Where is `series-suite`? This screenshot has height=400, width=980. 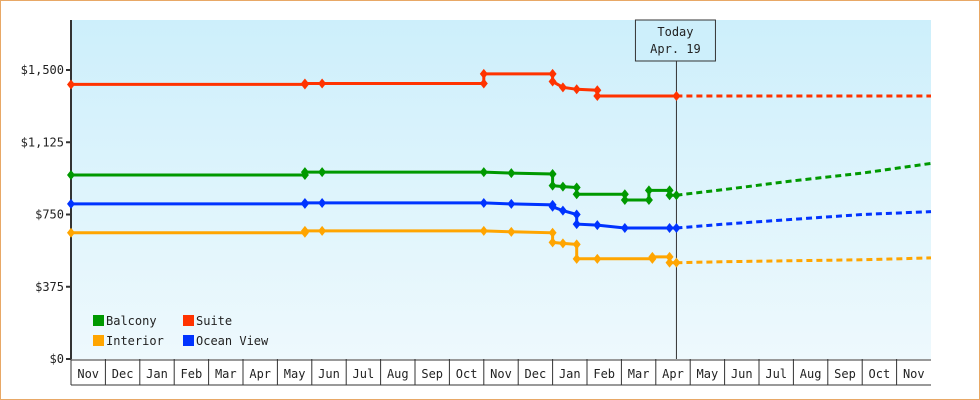 series-suite is located at coordinates (499, 85).